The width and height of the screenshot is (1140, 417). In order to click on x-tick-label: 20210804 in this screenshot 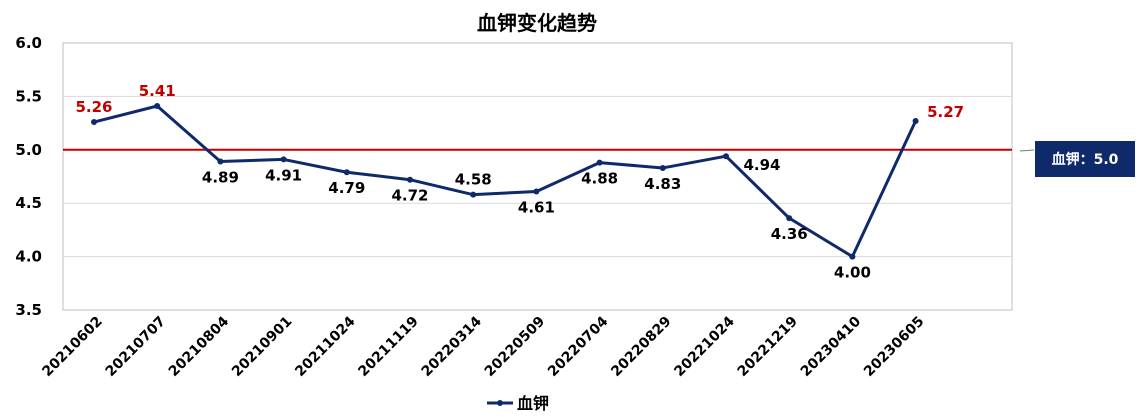, I will do `click(199, 346)`.